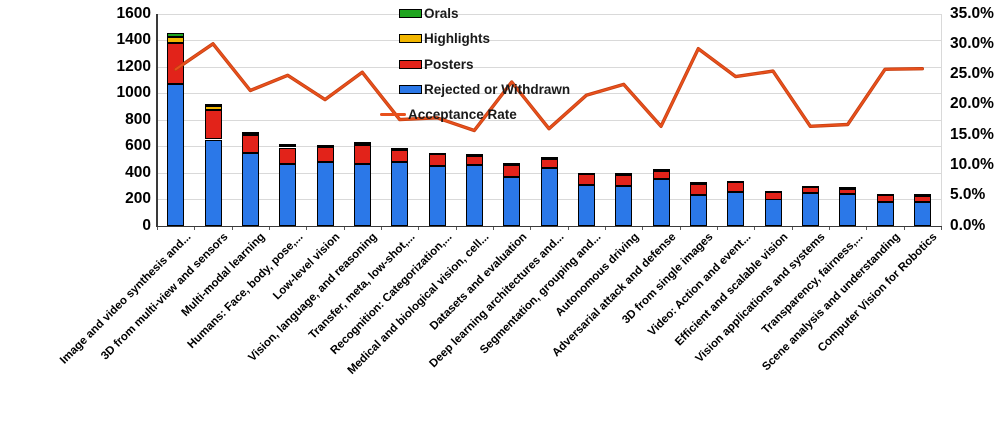  What do you see at coordinates (436, 64) in the screenshot?
I see `legend-item-posters: Posters` at bounding box center [436, 64].